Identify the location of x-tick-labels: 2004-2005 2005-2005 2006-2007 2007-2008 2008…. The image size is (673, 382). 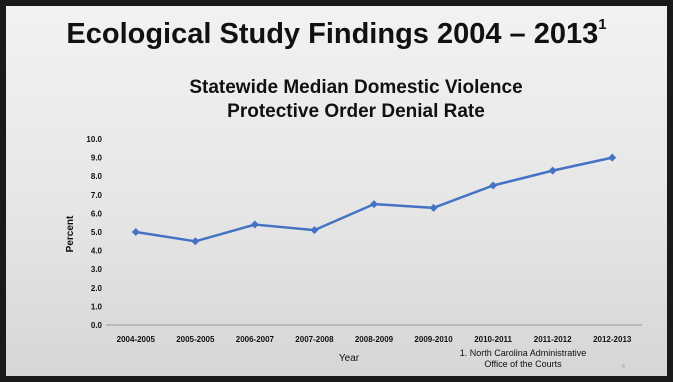
(374, 339).